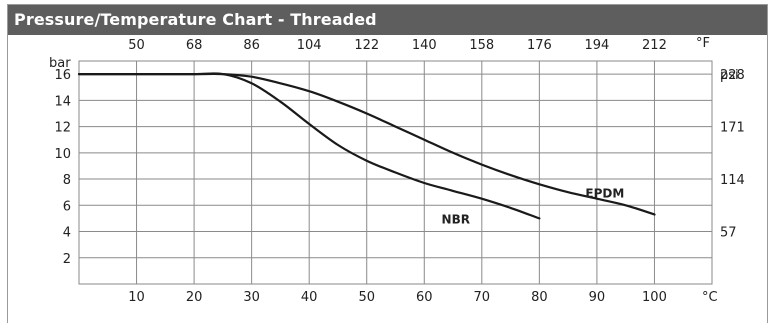  Describe the element at coordinates (710, 297) in the screenshot. I see `x-unit-label: °C` at that location.